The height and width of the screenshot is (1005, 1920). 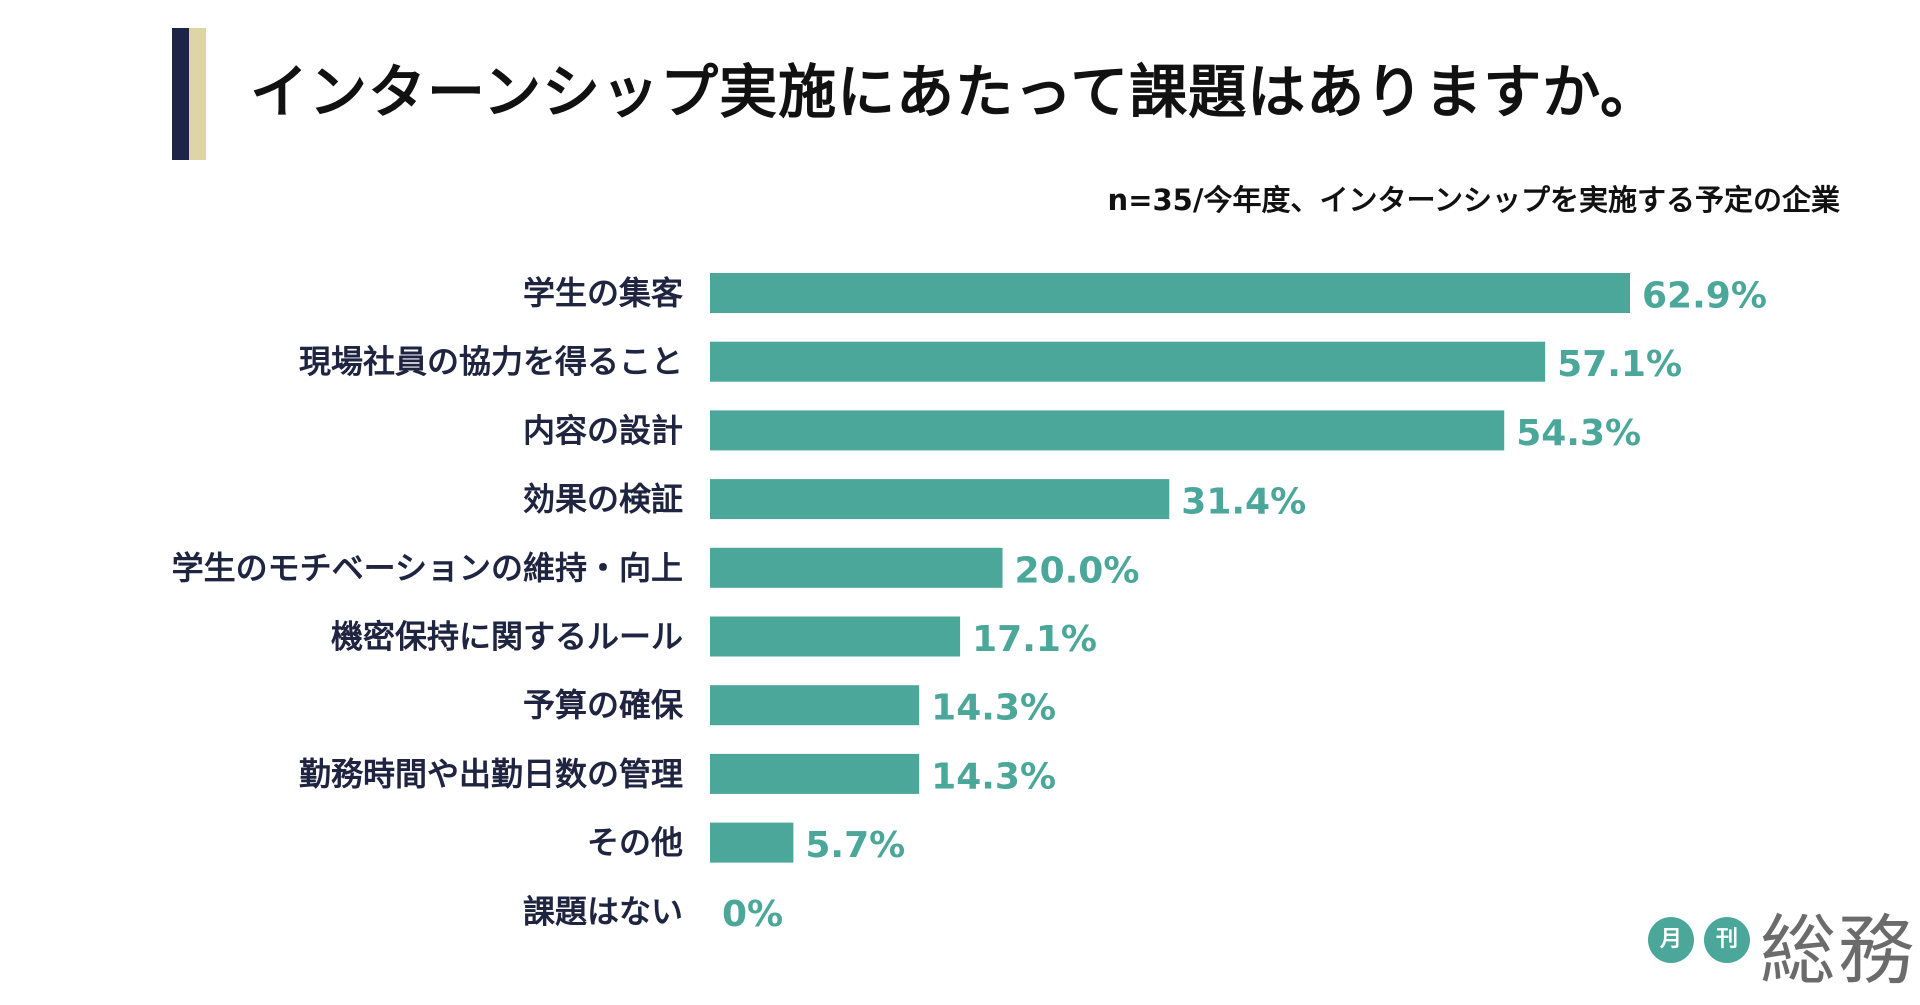 What do you see at coordinates (603, 430) in the screenshot?
I see `category-label: 内容の設計` at bounding box center [603, 430].